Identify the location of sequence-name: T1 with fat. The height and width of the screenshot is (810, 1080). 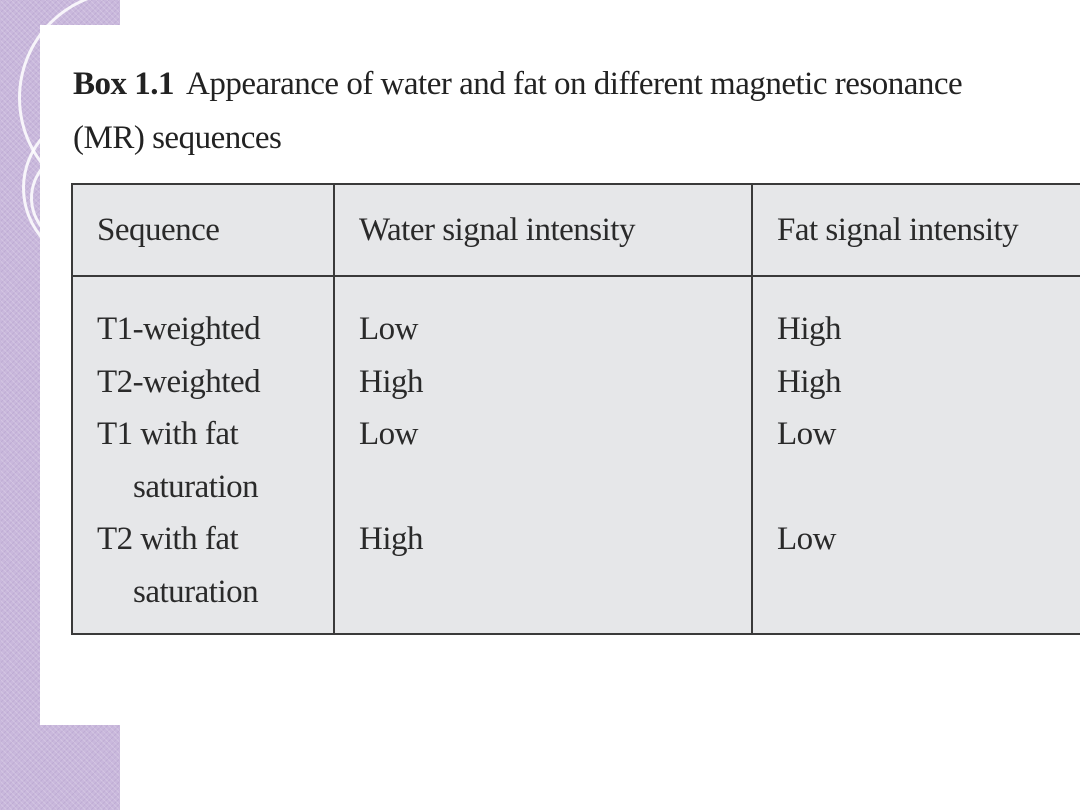
(168, 434).